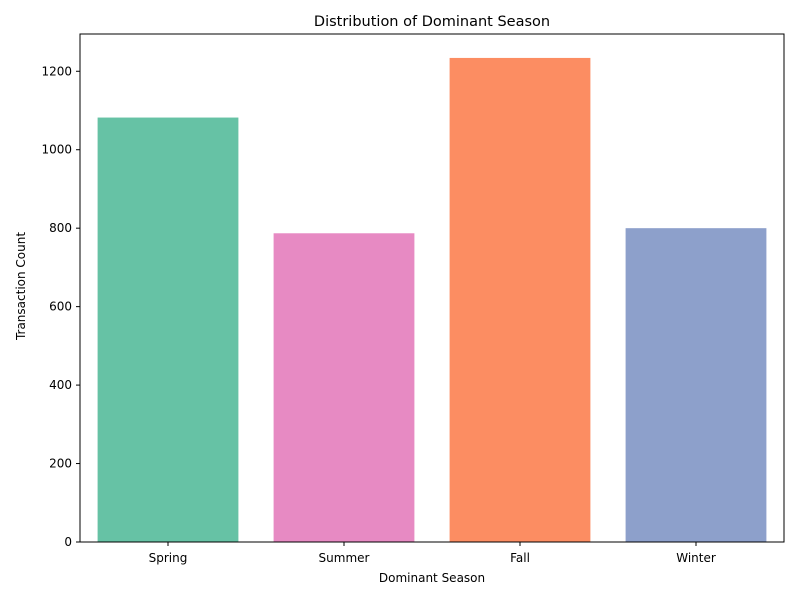  Describe the element at coordinates (432, 22) in the screenshot. I see `chart-title: Distribution of Dominant Season` at that location.